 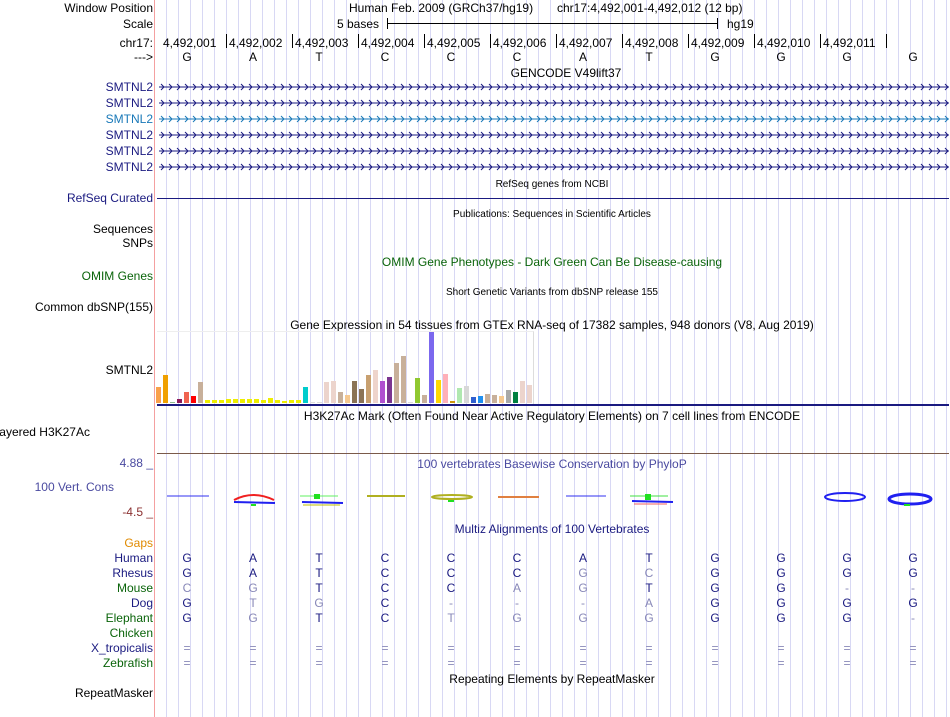 I want to click on common-dbsnp-label: Common dbSNP(155), so click(x=93, y=307).